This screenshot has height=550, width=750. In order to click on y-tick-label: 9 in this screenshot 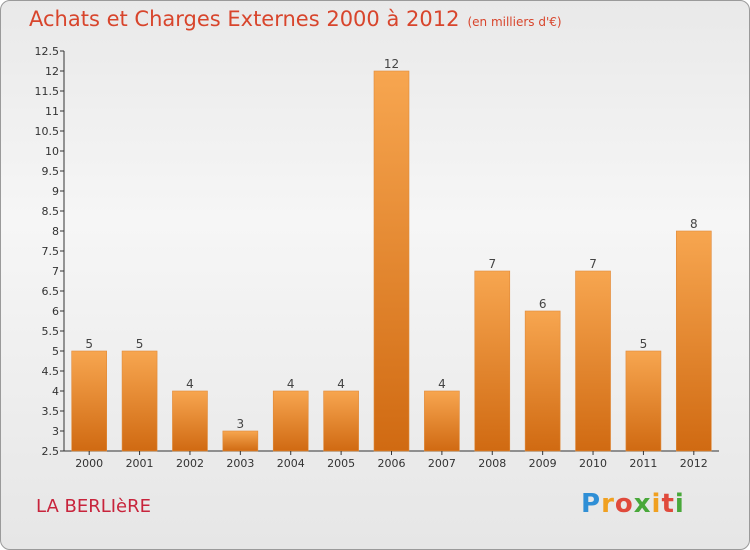, I will do `click(55, 191)`.